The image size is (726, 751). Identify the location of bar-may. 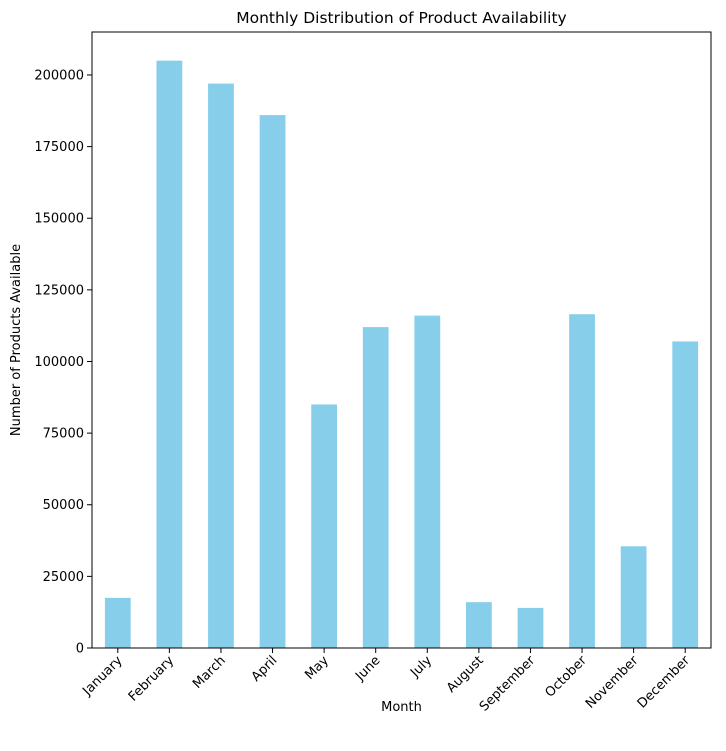
(324, 526).